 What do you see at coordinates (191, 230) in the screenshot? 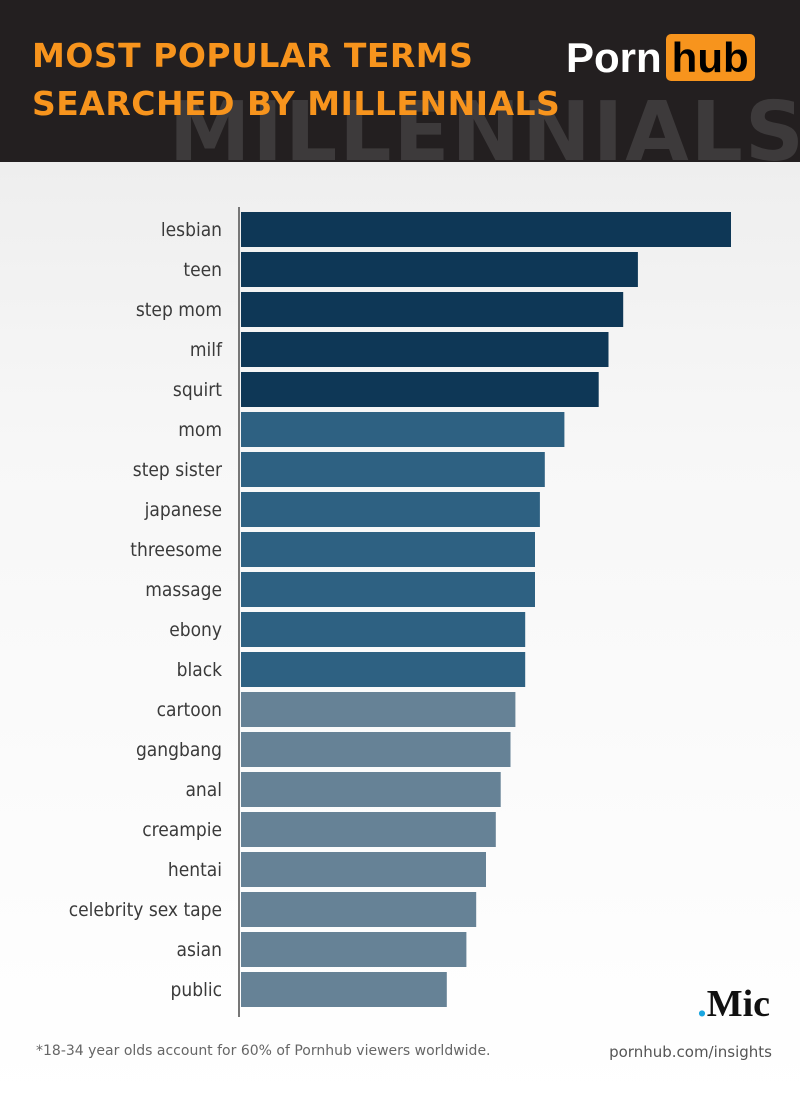
I see `category-label: lesbian` at bounding box center [191, 230].